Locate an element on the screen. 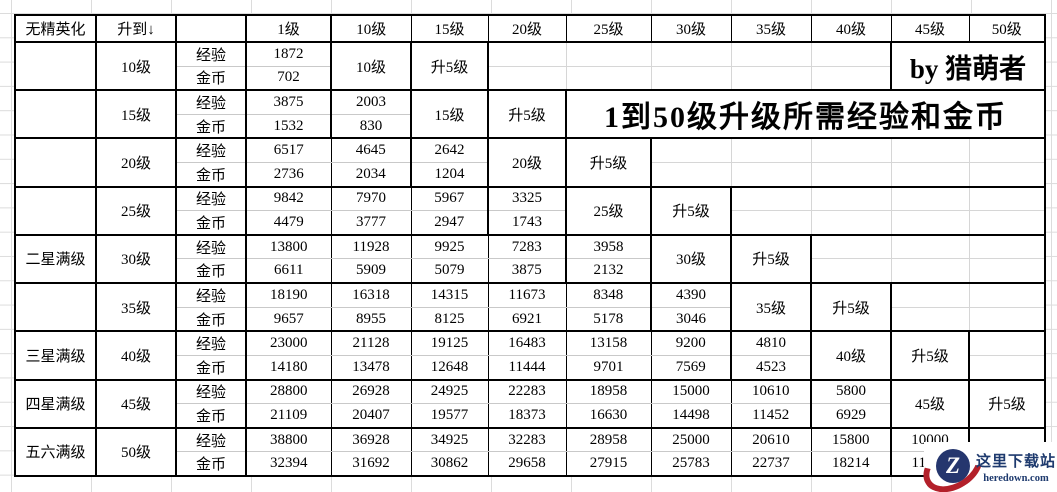 The image size is (1057, 492). gold-value-cell: 11452 is located at coordinates (771, 416).